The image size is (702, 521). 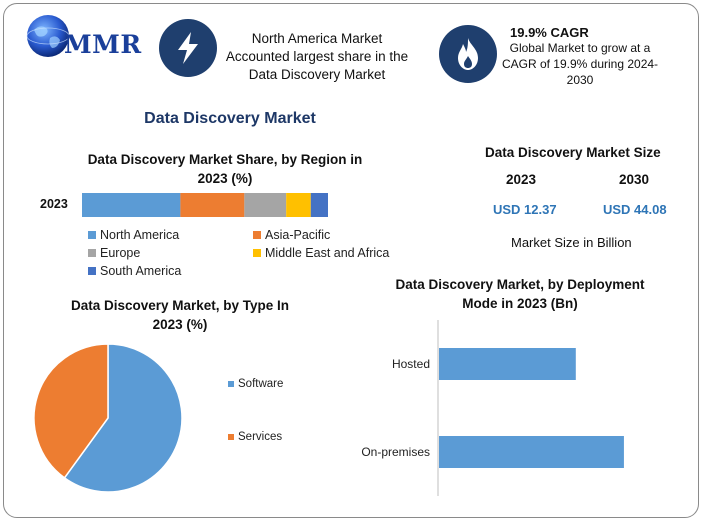 What do you see at coordinates (225, 178) in the screenshot?
I see `region-chart-title-line2: 2023 (%)` at bounding box center [225, 178].